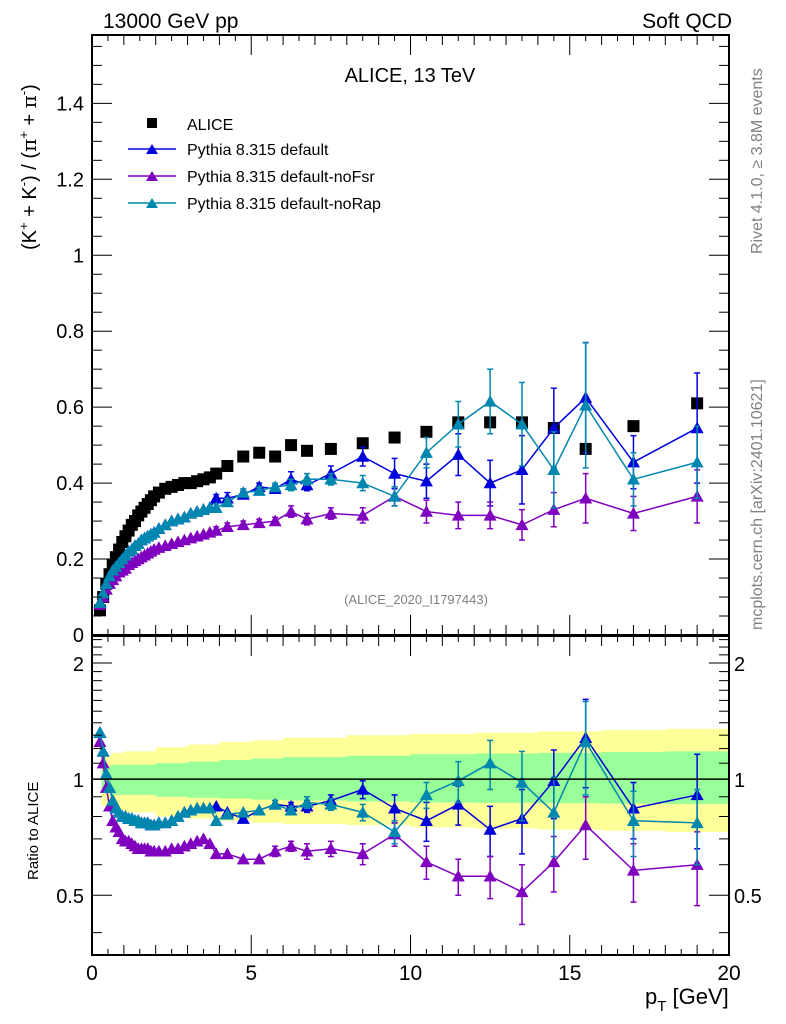 The image size is (786, 1024). I want to click on legend-entry-alice: ALICE, so click(190, 125).